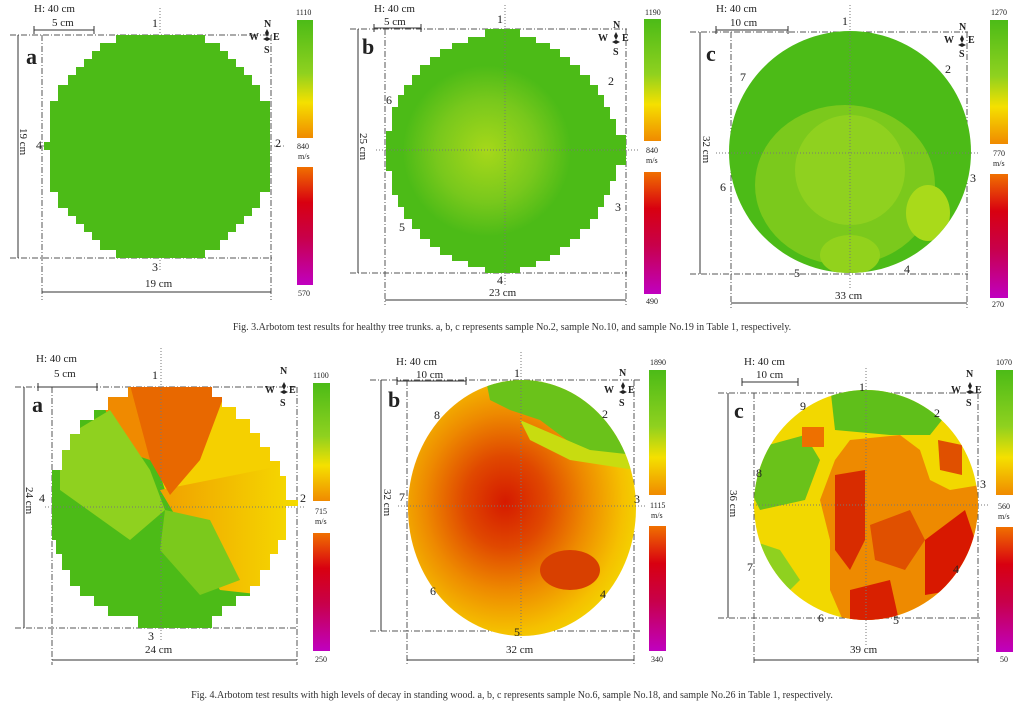 The image size is (1024, 710). I want to click on scale-min: 50, so click(1004, 659).